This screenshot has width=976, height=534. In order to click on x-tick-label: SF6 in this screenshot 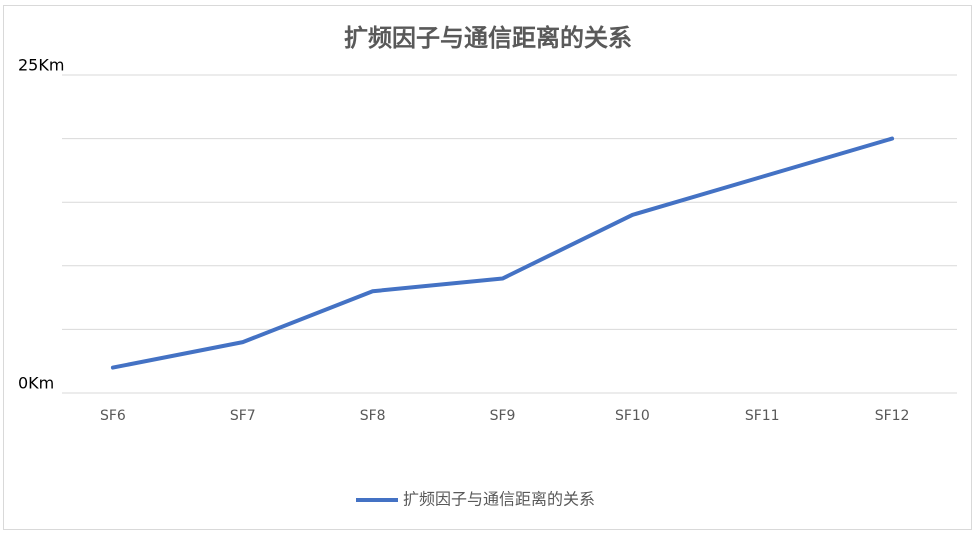, I will do `click(113, 416)`.